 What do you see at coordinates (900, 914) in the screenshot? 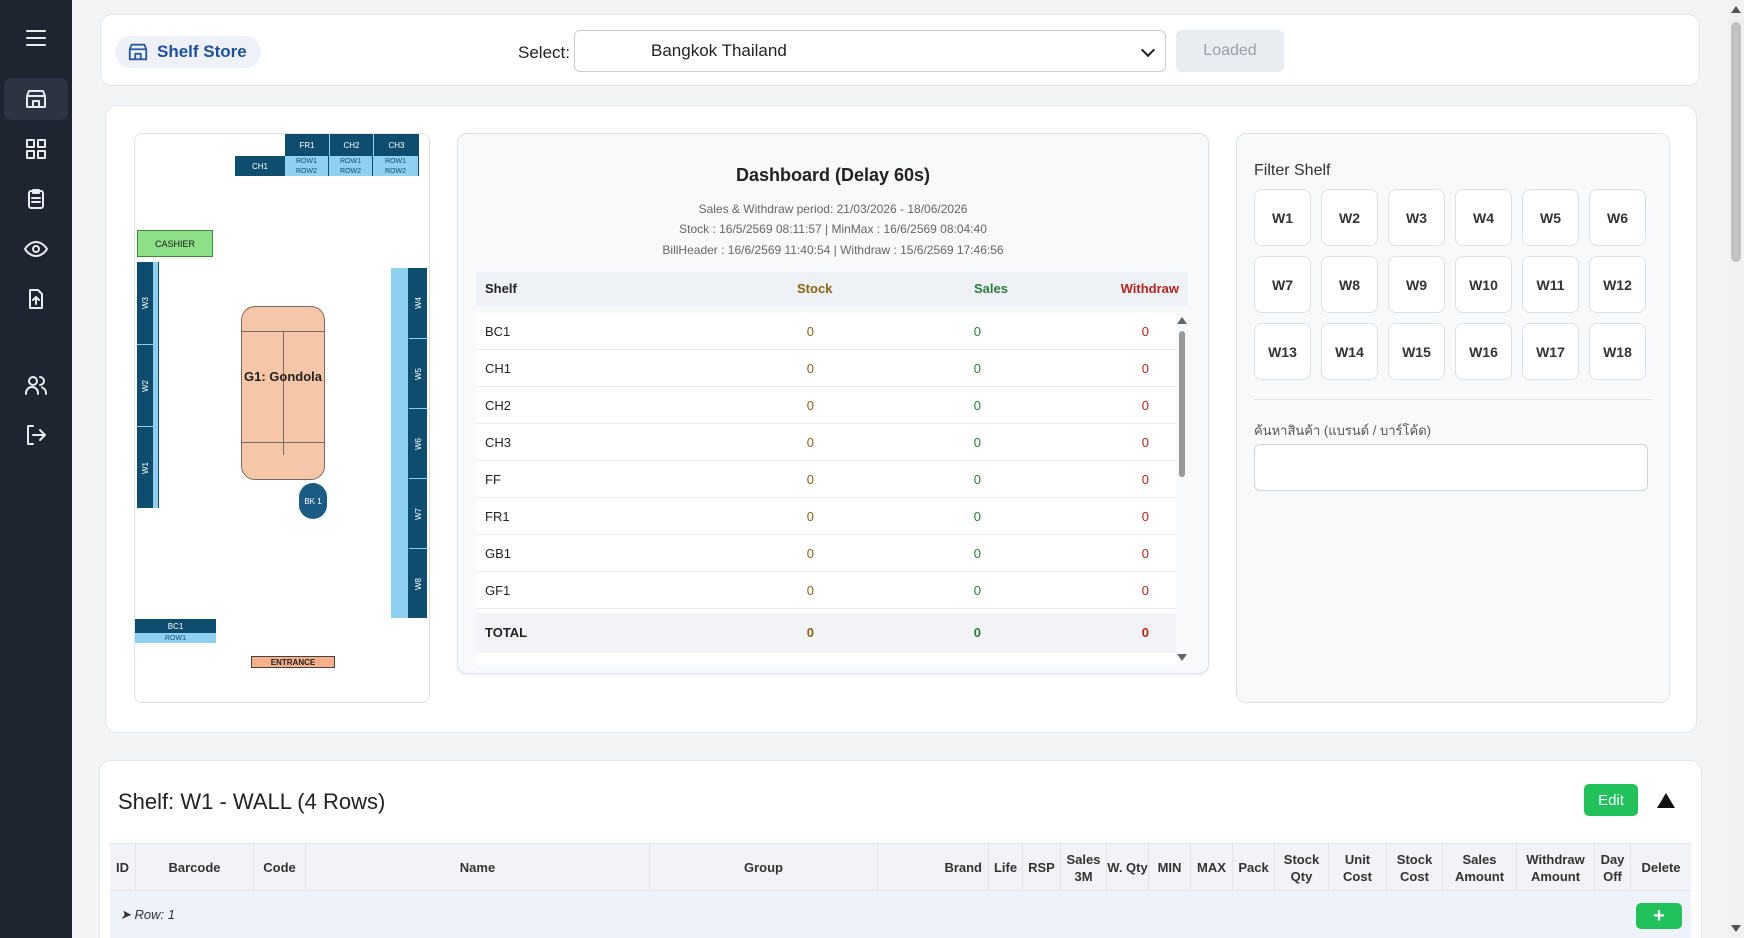
I see `shelf-row-group: ➤ Row: 1 +` at bounding box center [900, 914].